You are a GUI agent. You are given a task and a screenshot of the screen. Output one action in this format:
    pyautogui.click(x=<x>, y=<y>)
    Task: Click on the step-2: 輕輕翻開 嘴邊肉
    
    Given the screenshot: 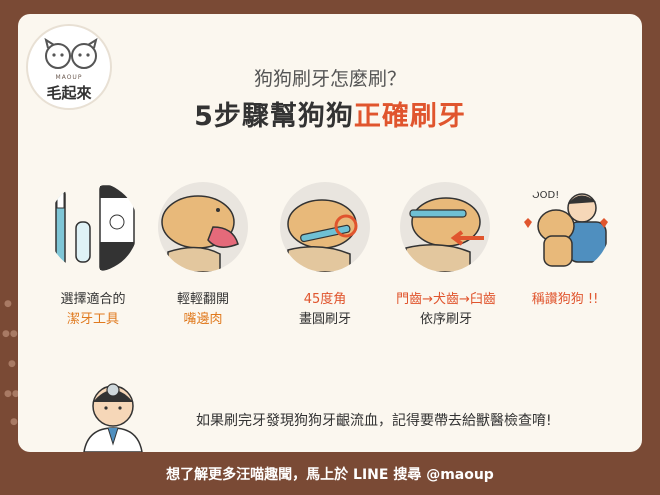 What is the action you would take?
    pyautogui.click(x=208, y=257)
    